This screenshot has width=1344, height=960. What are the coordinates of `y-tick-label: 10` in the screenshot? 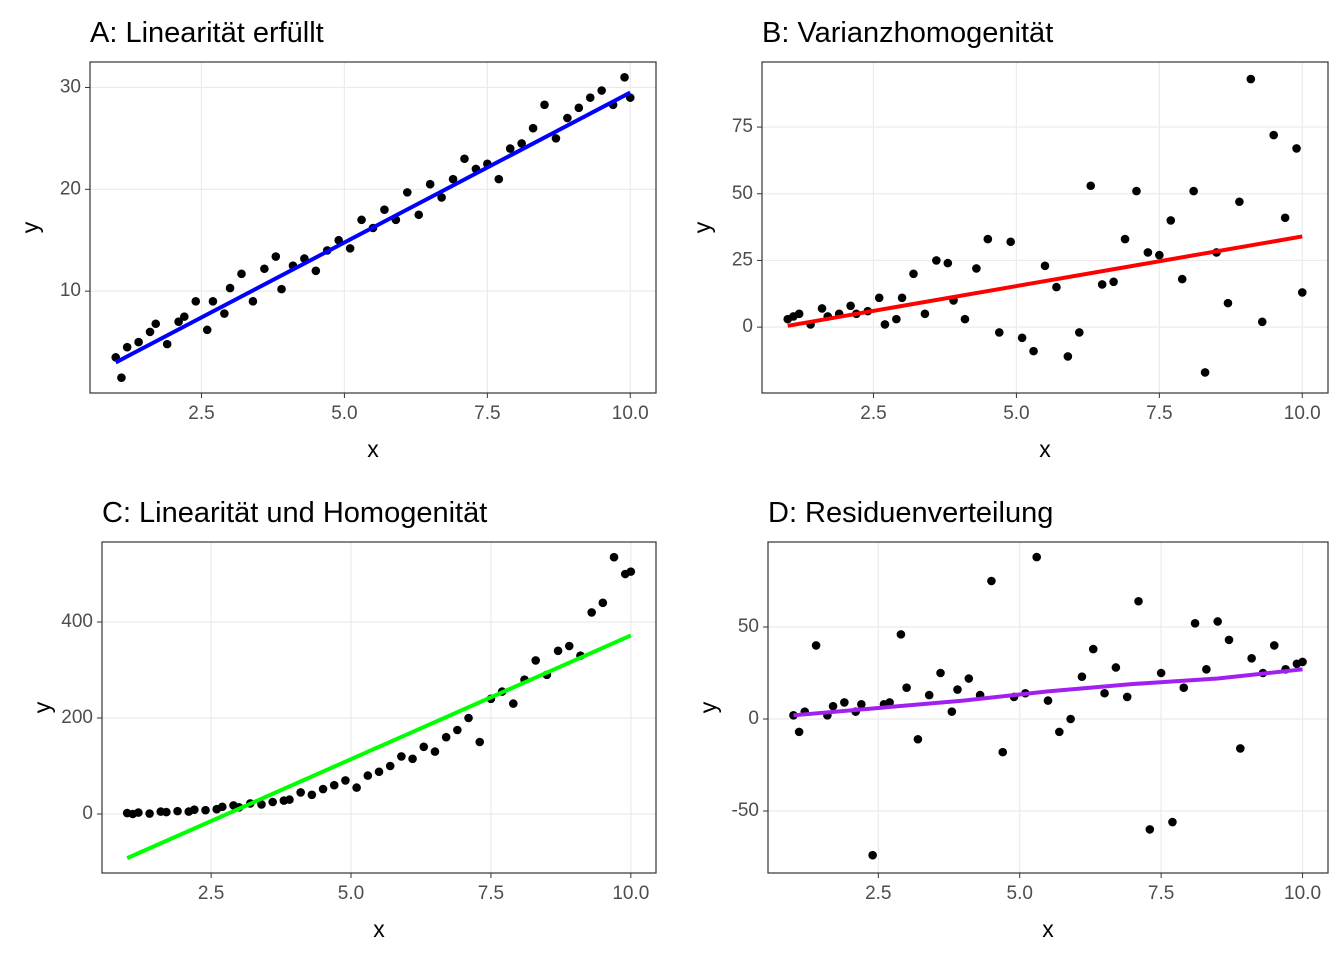 It's located at (70, 290).